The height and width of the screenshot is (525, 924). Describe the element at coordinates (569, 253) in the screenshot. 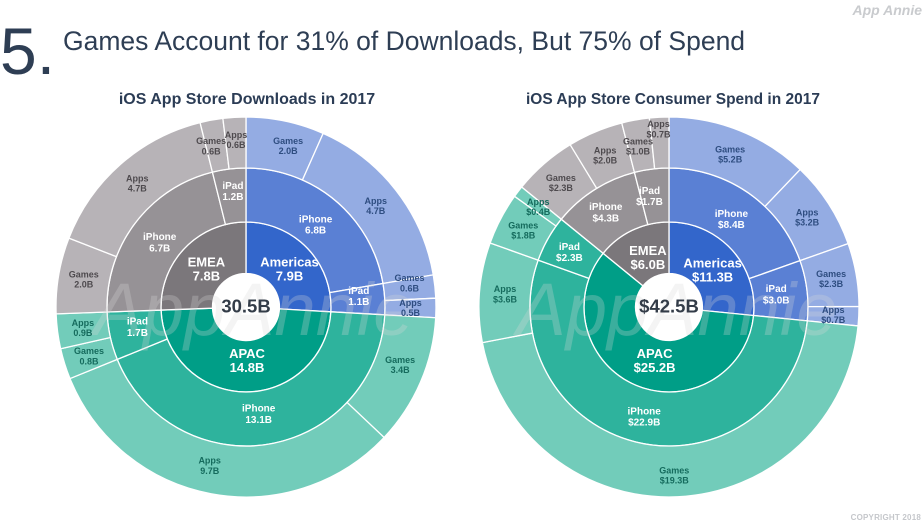

I see `svg-text:iPad$2.3B: iPad $2.3B` at that location.